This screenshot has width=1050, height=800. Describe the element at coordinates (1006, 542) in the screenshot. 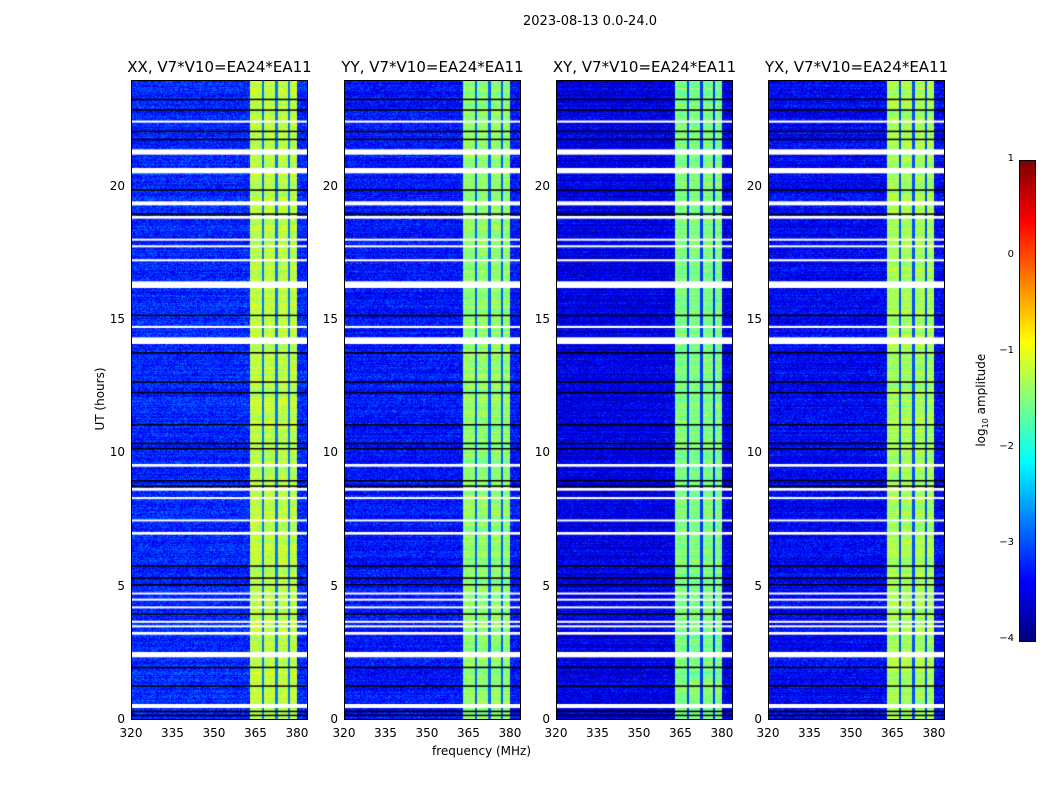

I see `colorbar-tick-label: −3` at that location.